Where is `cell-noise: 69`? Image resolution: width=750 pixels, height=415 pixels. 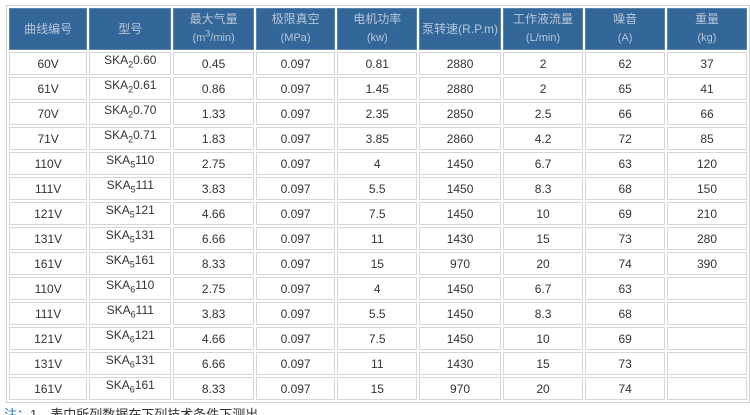 cell-noise: 69 is located at coordinates (625, 213).